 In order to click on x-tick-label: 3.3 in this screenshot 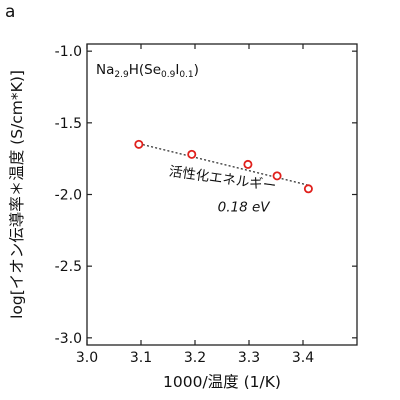, I will do `click(249, 358)`.